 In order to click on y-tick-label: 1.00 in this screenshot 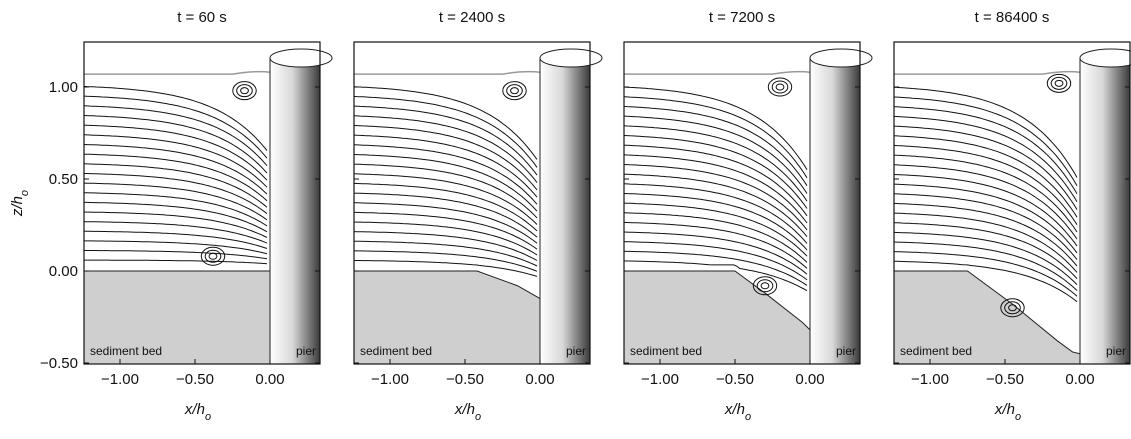, I will do `click(63, 87)`.